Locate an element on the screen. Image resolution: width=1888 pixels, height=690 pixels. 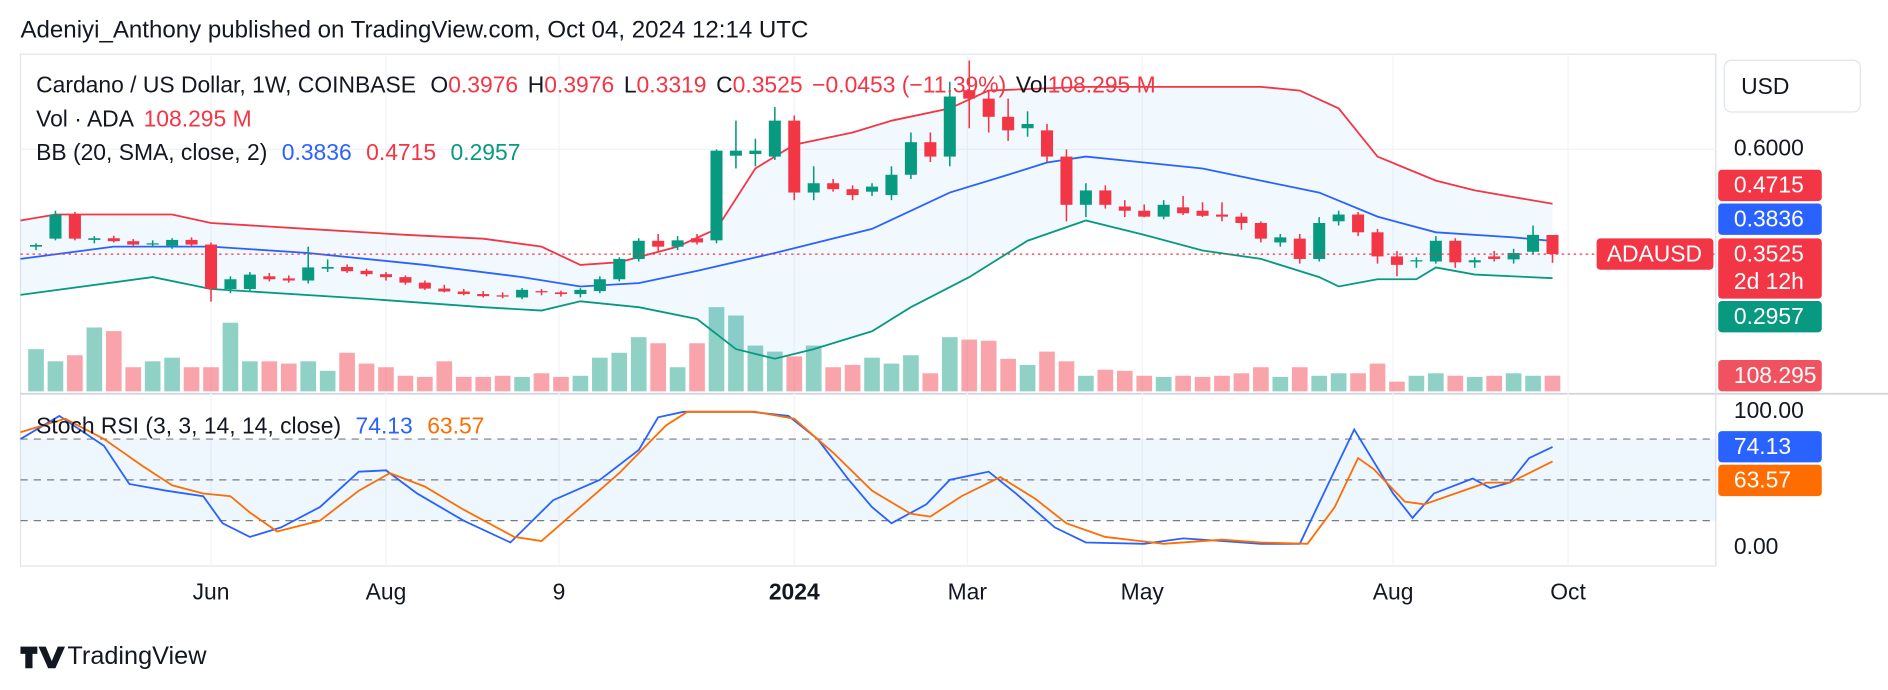
x-tick-label: 2024 is located at coordinates (794, 592).